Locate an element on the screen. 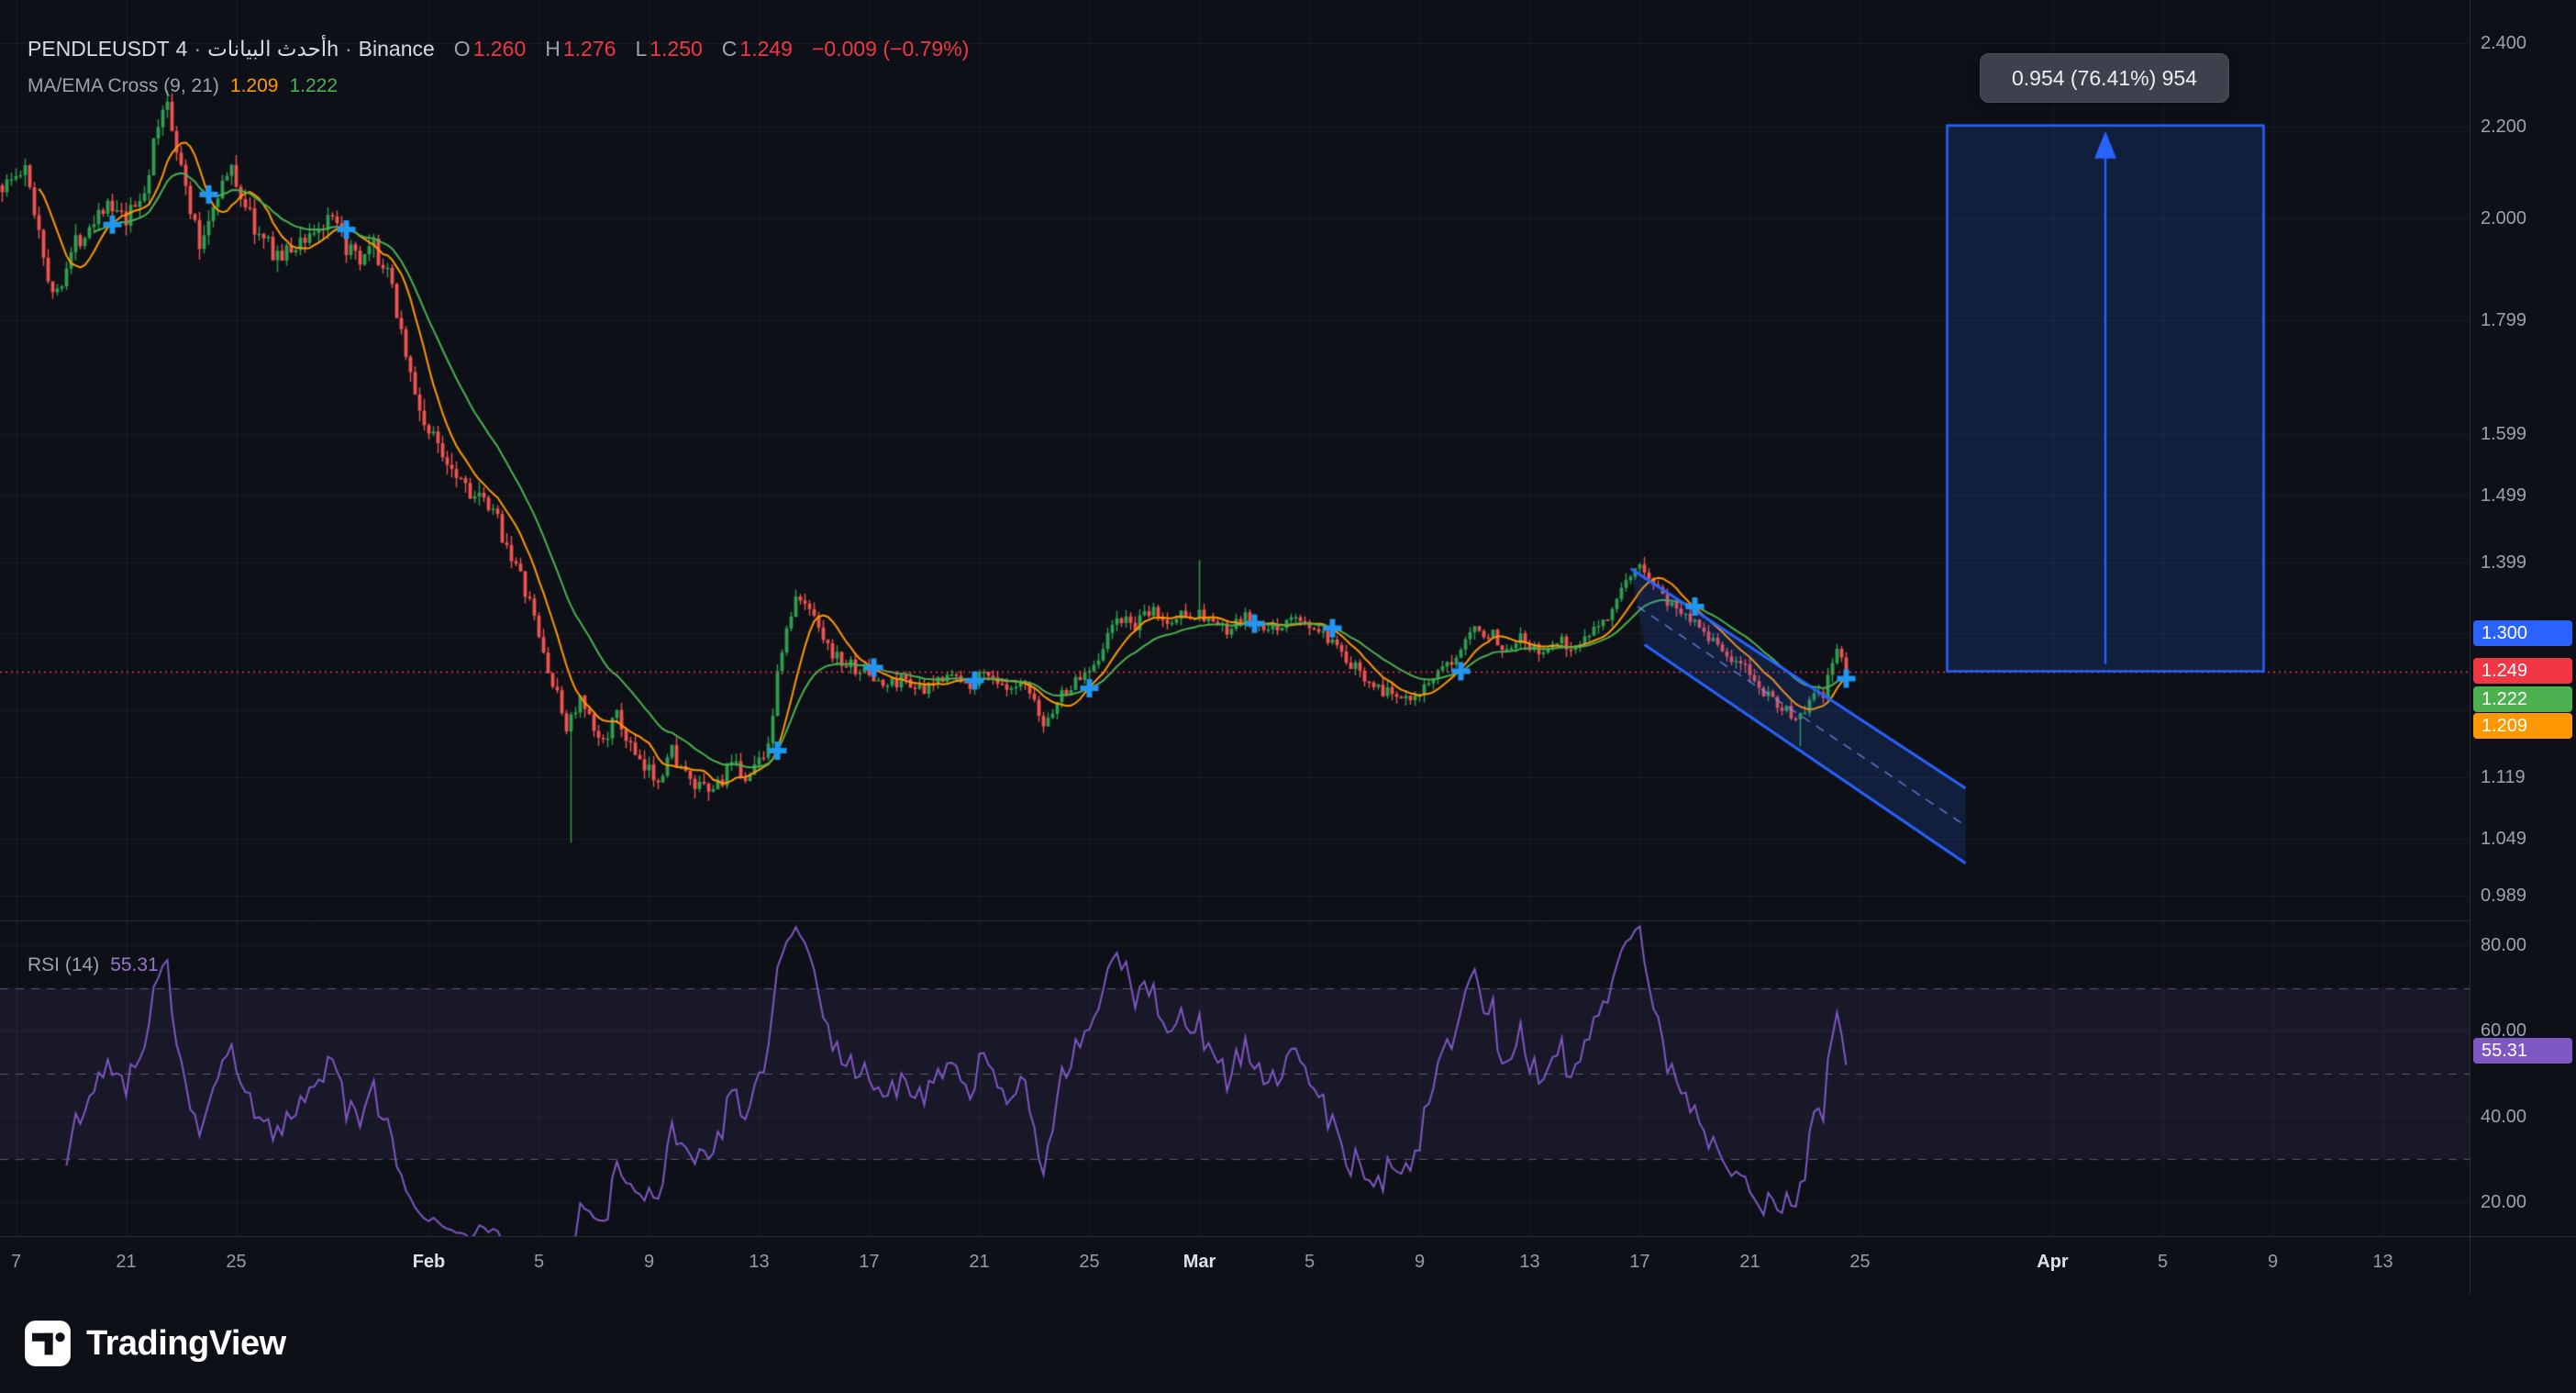 Image resolution: width=2576 pixels, height=1393 pixels. rsi-axis-label: 80.00 is located at coordinates (2504, 945).